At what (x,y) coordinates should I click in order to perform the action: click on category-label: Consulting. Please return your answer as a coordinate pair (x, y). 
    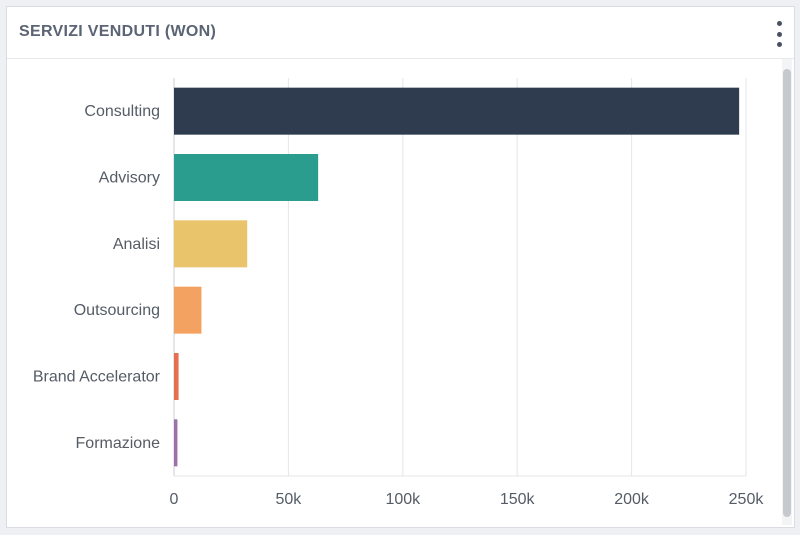
    Looking at the image, I should click on (122, 111).